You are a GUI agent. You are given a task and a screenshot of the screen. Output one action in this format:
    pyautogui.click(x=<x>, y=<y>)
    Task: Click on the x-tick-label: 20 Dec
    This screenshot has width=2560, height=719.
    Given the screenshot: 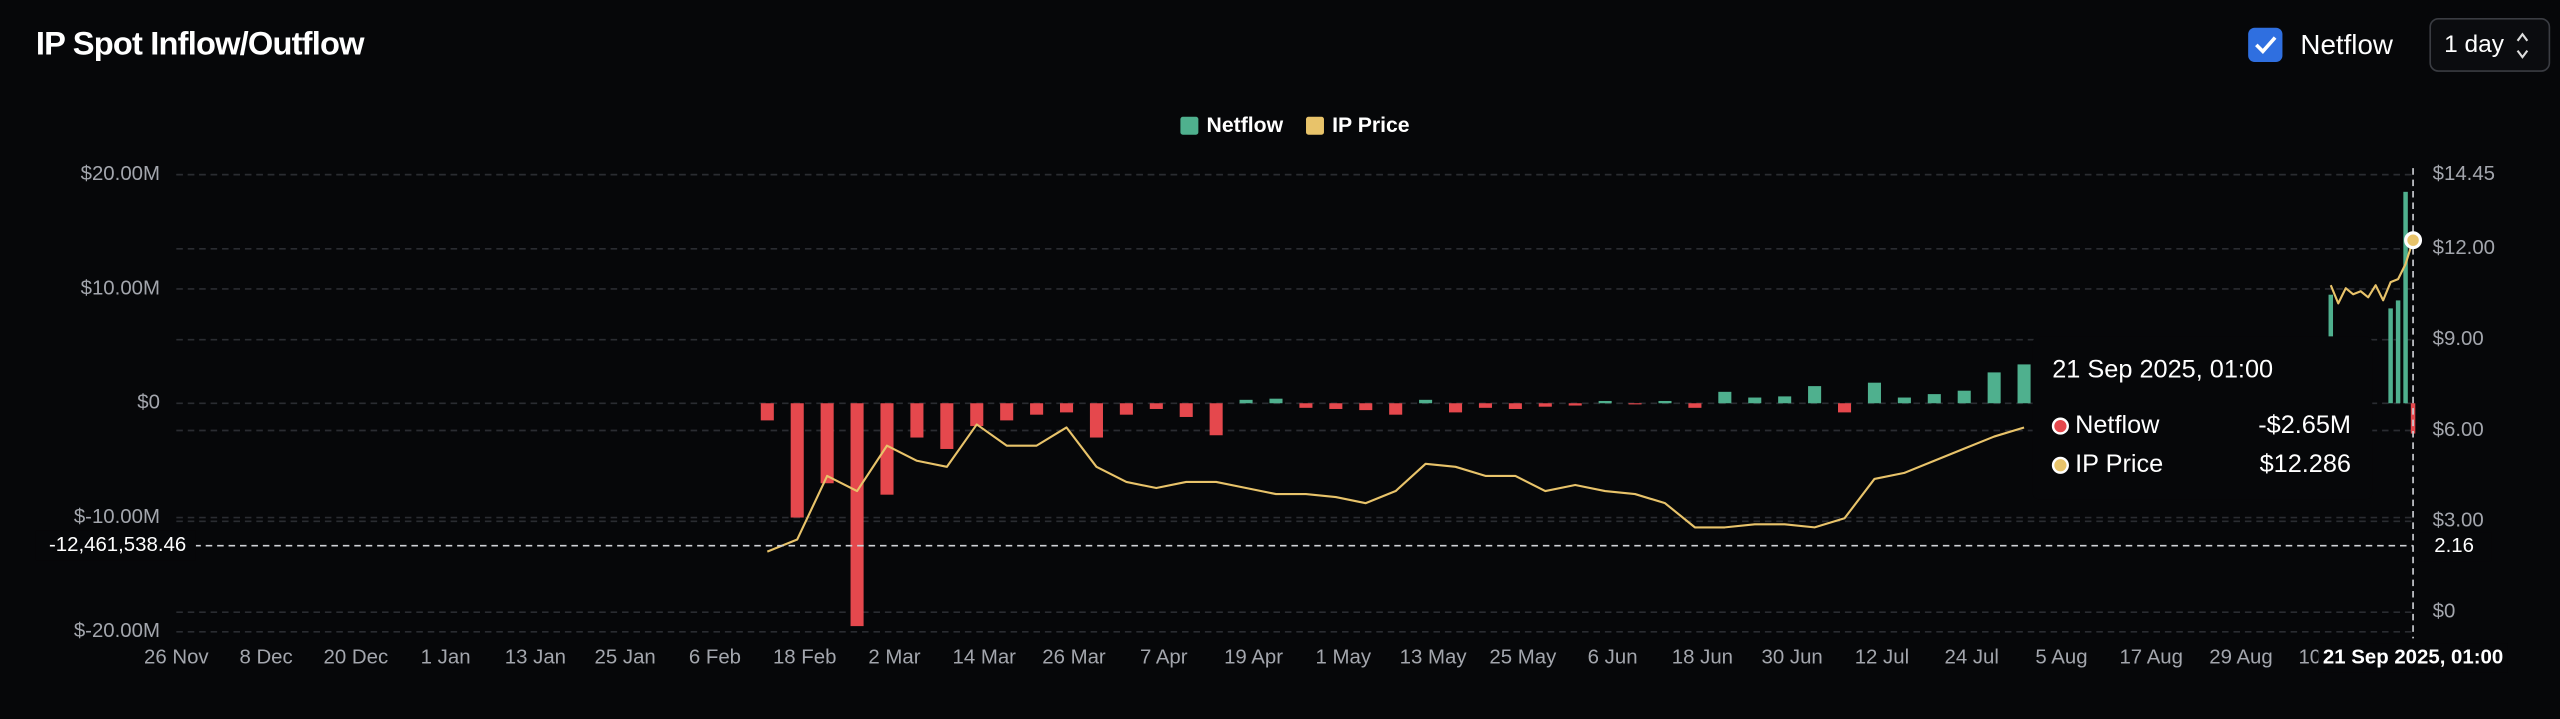 What is the action you would take?
    pyautogui.click(x=356, y=657)
    